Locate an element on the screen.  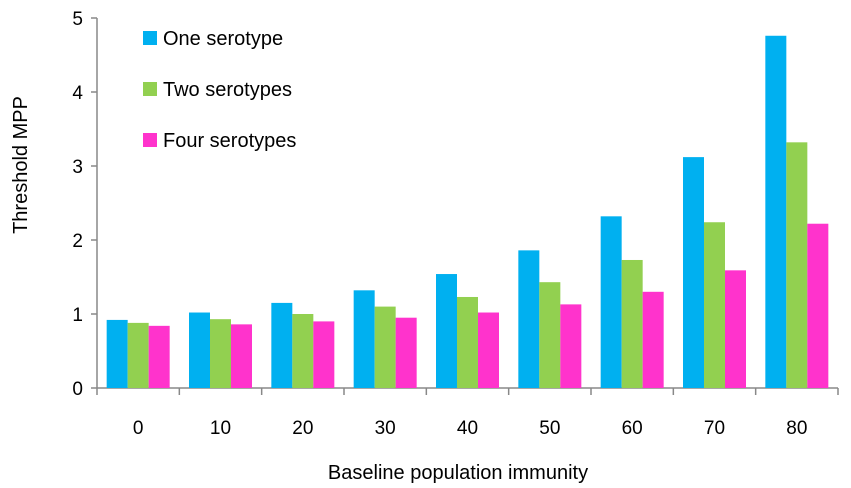
y-tick-label: 5 is located at coordinates (77, 19).